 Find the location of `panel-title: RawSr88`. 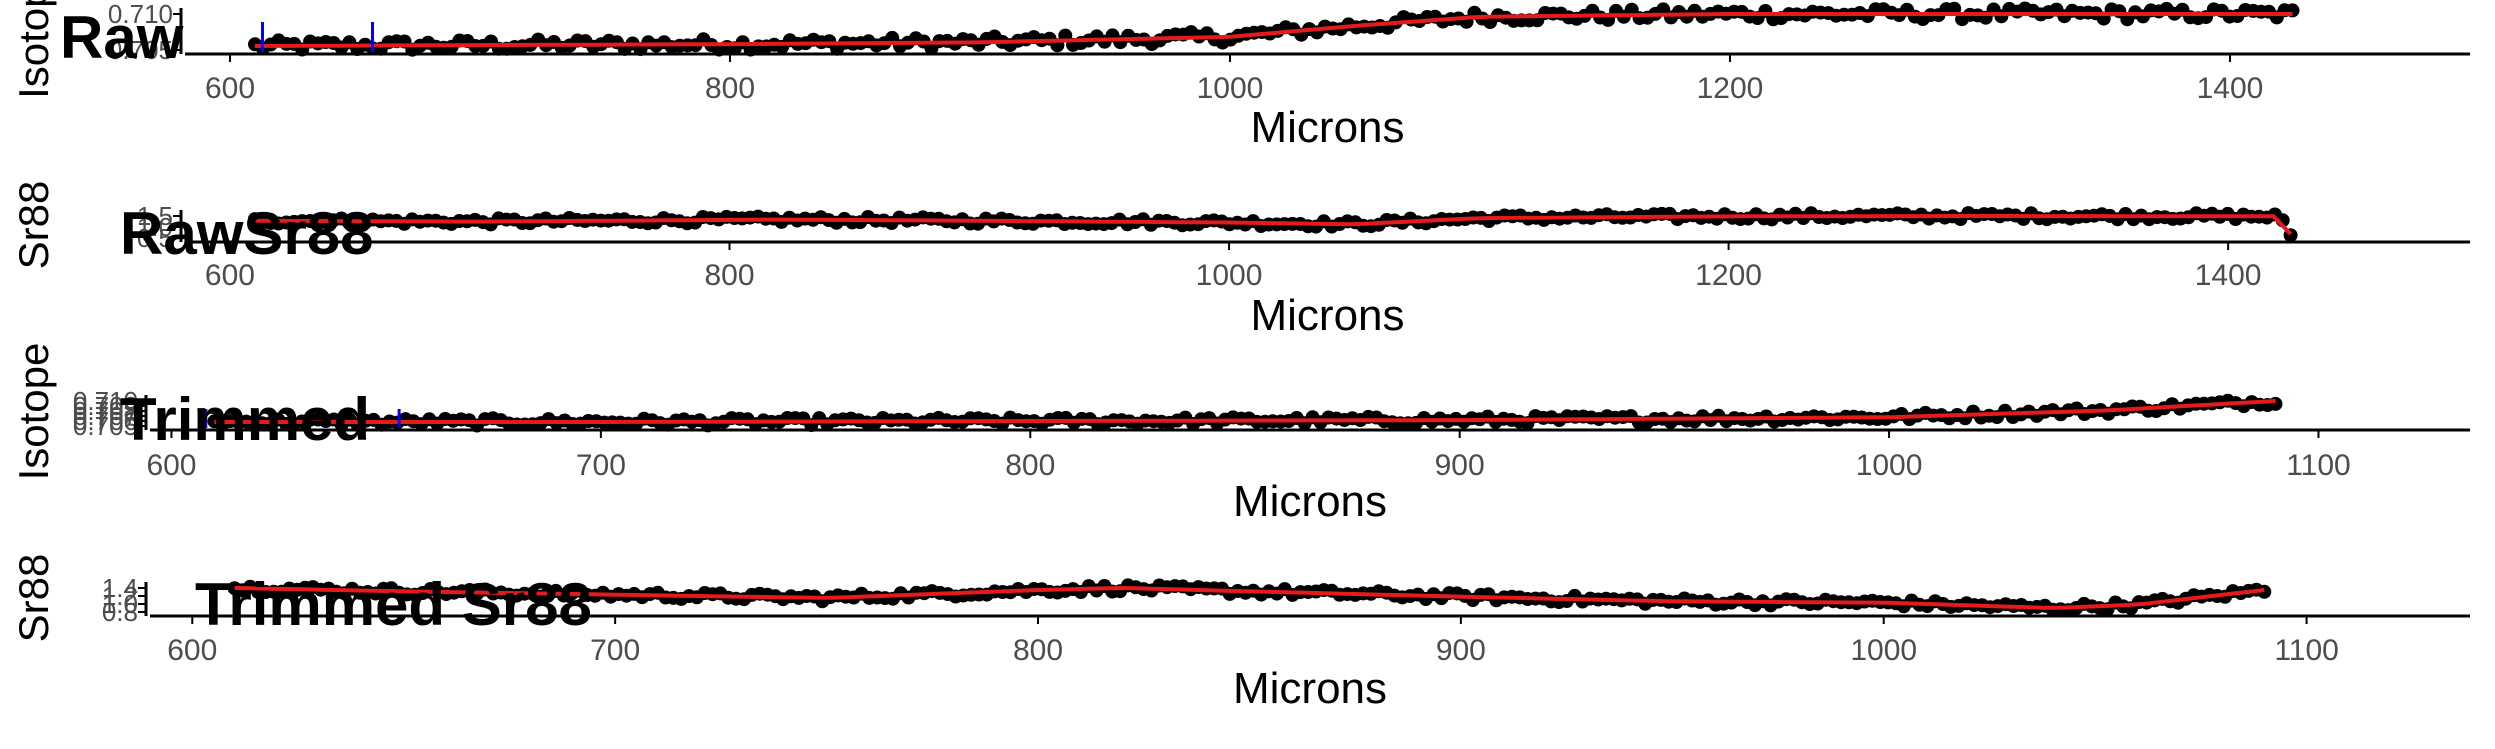

panel-title: RawSr88 is located at coordinates (246, 233).